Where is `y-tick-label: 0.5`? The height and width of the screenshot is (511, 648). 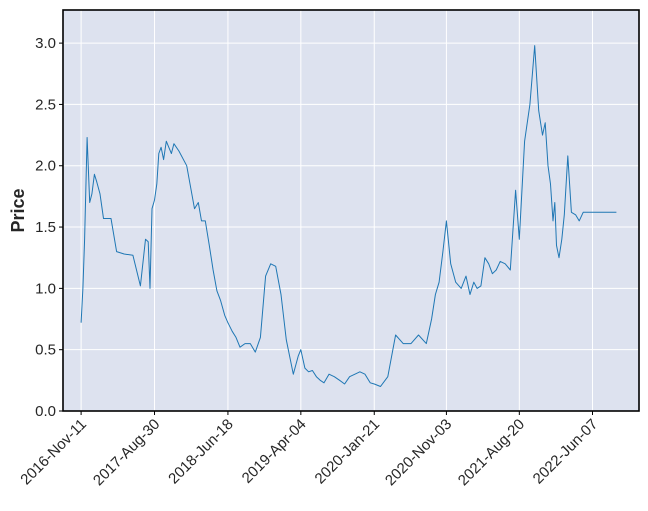
y-tick-label: 0.5 is located at coordinates (45, 350).